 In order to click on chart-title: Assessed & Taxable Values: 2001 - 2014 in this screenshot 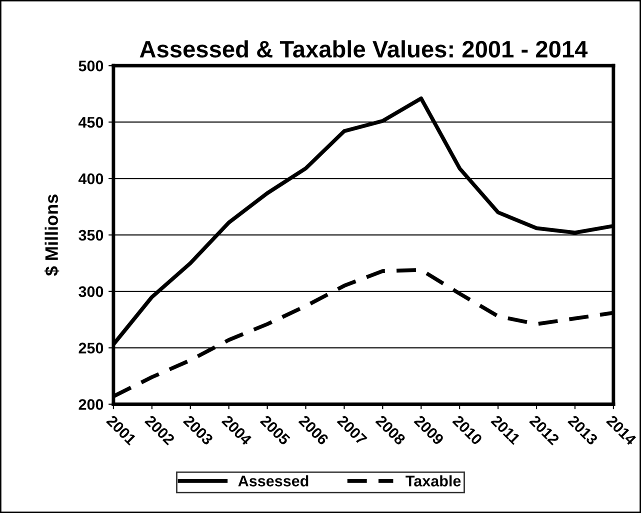, I will do `click(364, 49)`.